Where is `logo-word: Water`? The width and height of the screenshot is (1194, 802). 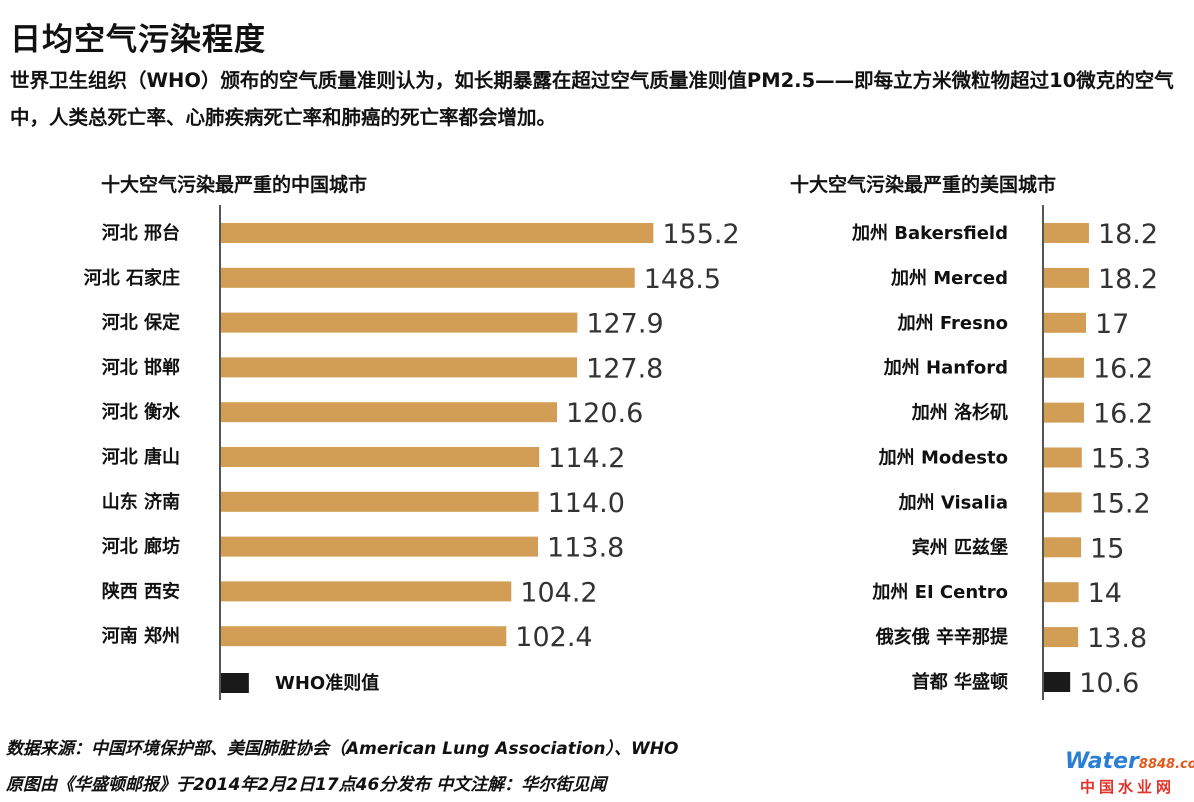
logo-word: Water is located at coordinates (1102, 761).